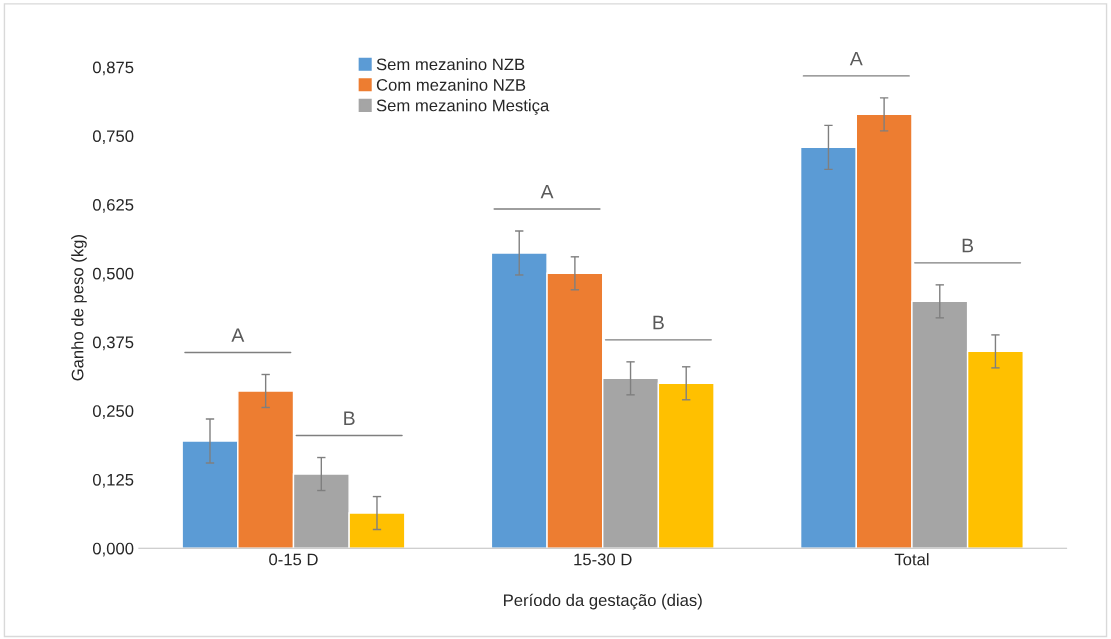  I want to click on x-tick-label: 15-30 D, so click(603, 559).